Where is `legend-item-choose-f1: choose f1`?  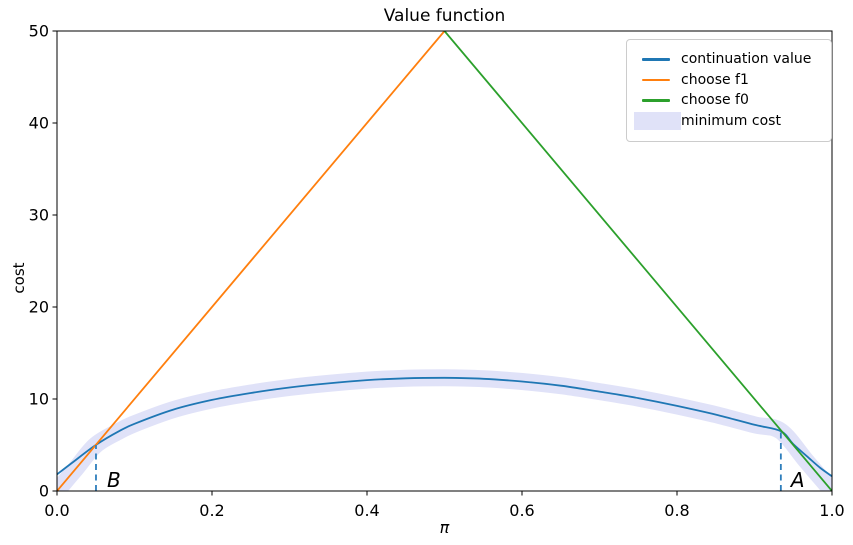
legend-item-choose-f1: choose f1 is located at coordinates (729, 80).